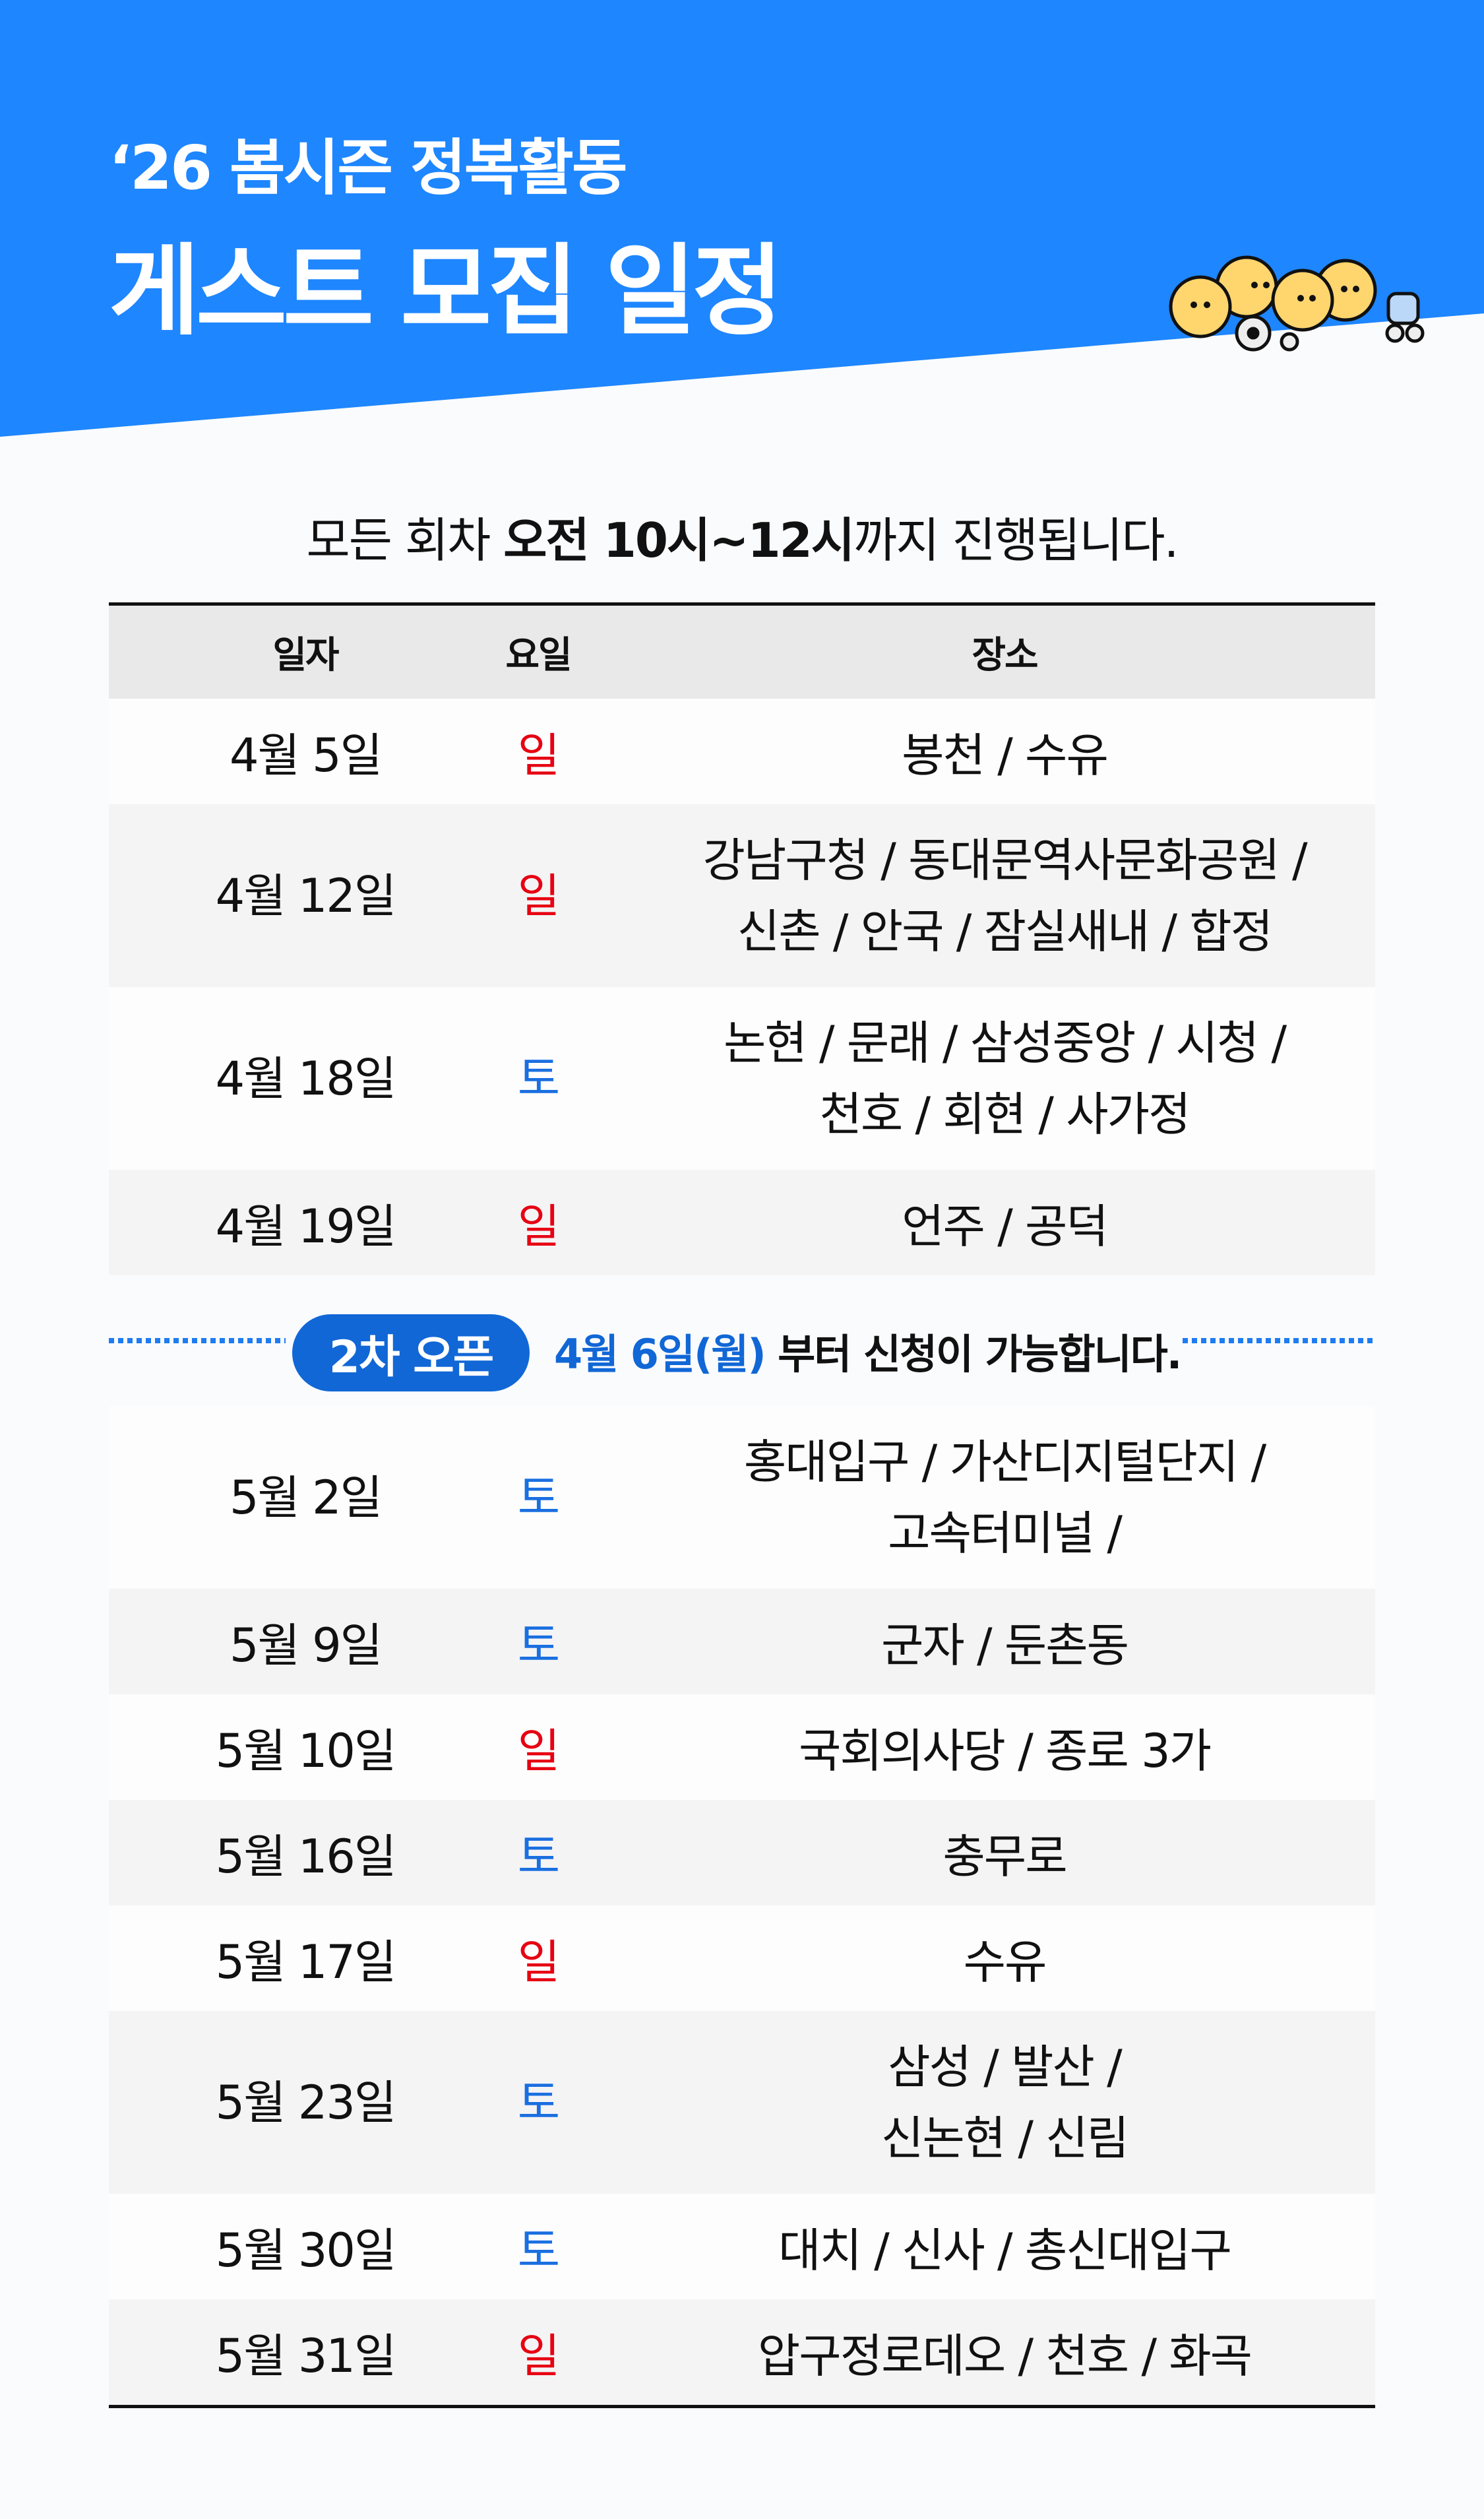 The width and height of the screenshot is (1484, 2519). Describe the element at coordinates (306, 1645) in the screenshot. I see `date-cell: 5월 9일` at that location.